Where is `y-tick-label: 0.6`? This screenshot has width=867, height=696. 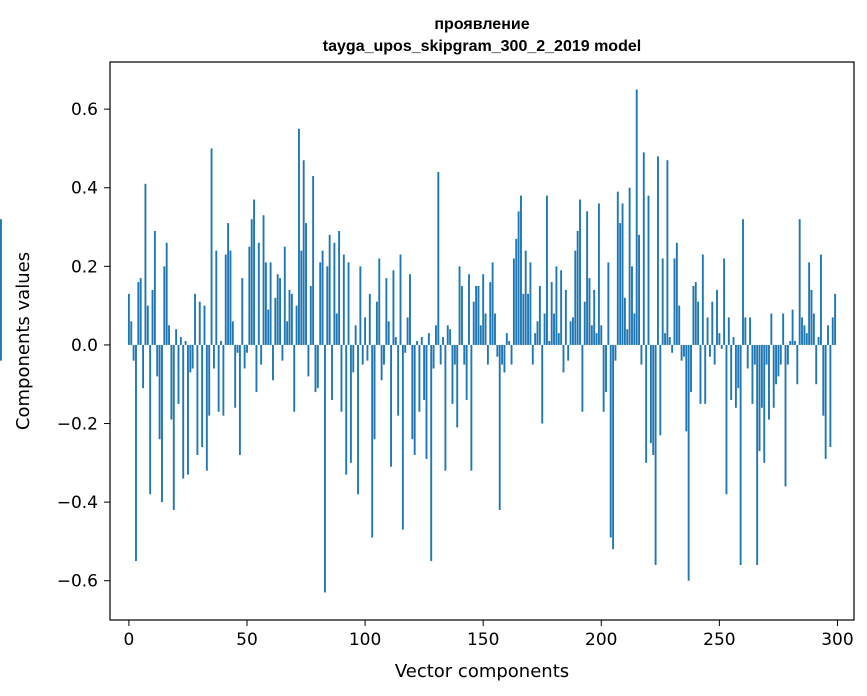 y-tick-label: 0.6 is located at coordinates (84, 110).